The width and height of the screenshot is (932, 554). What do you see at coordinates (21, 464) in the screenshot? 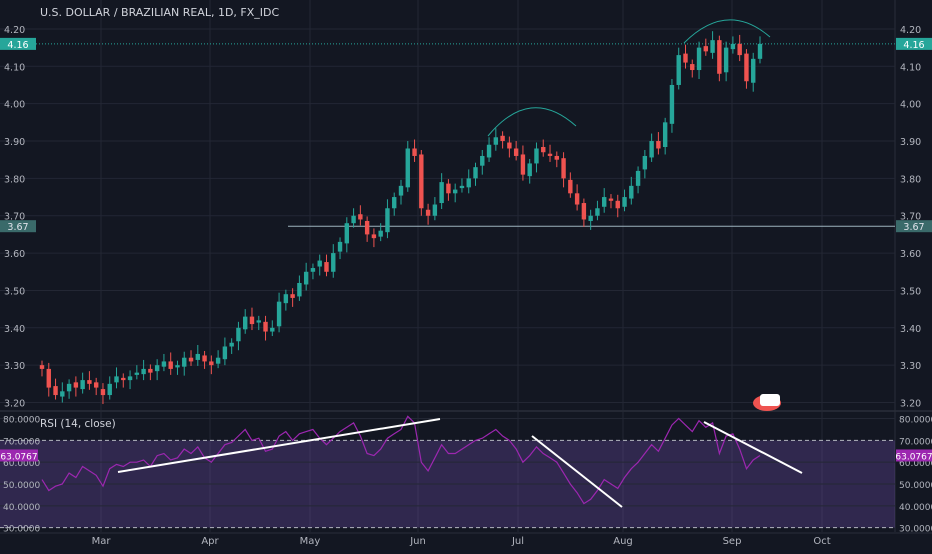
I see `rsi-tick-label-left: 60.0000` at bounding box center [21, 464].